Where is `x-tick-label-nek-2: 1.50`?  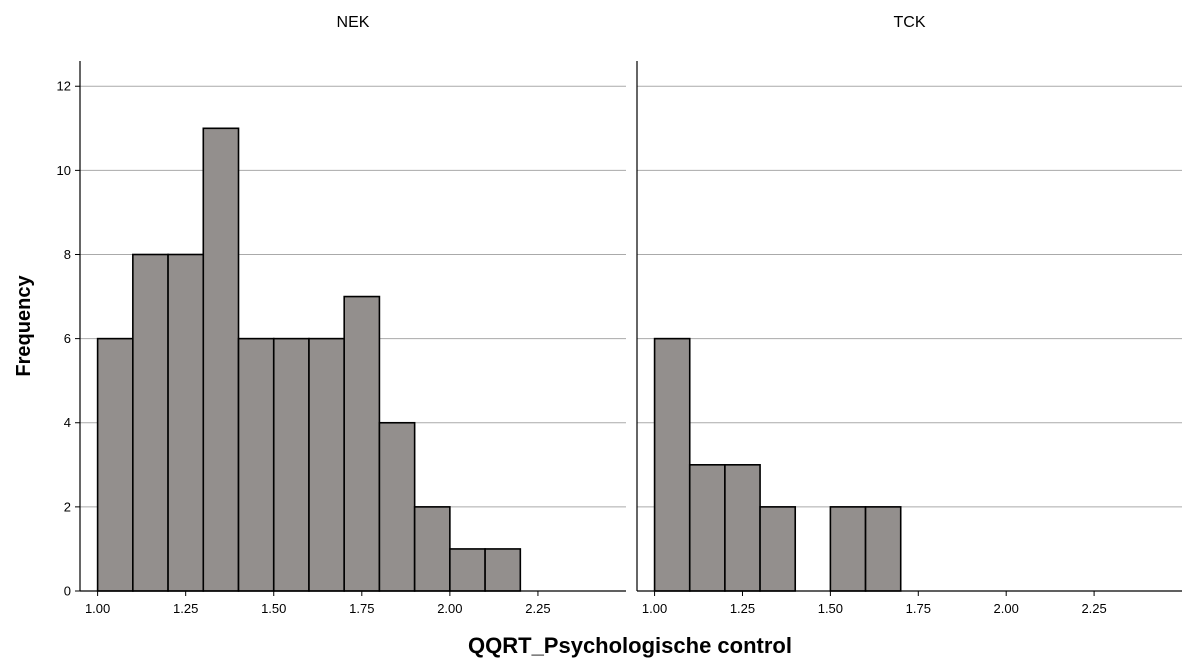
x-tick-label-nek-2: 1.50 is located at coordinates (273, 608).